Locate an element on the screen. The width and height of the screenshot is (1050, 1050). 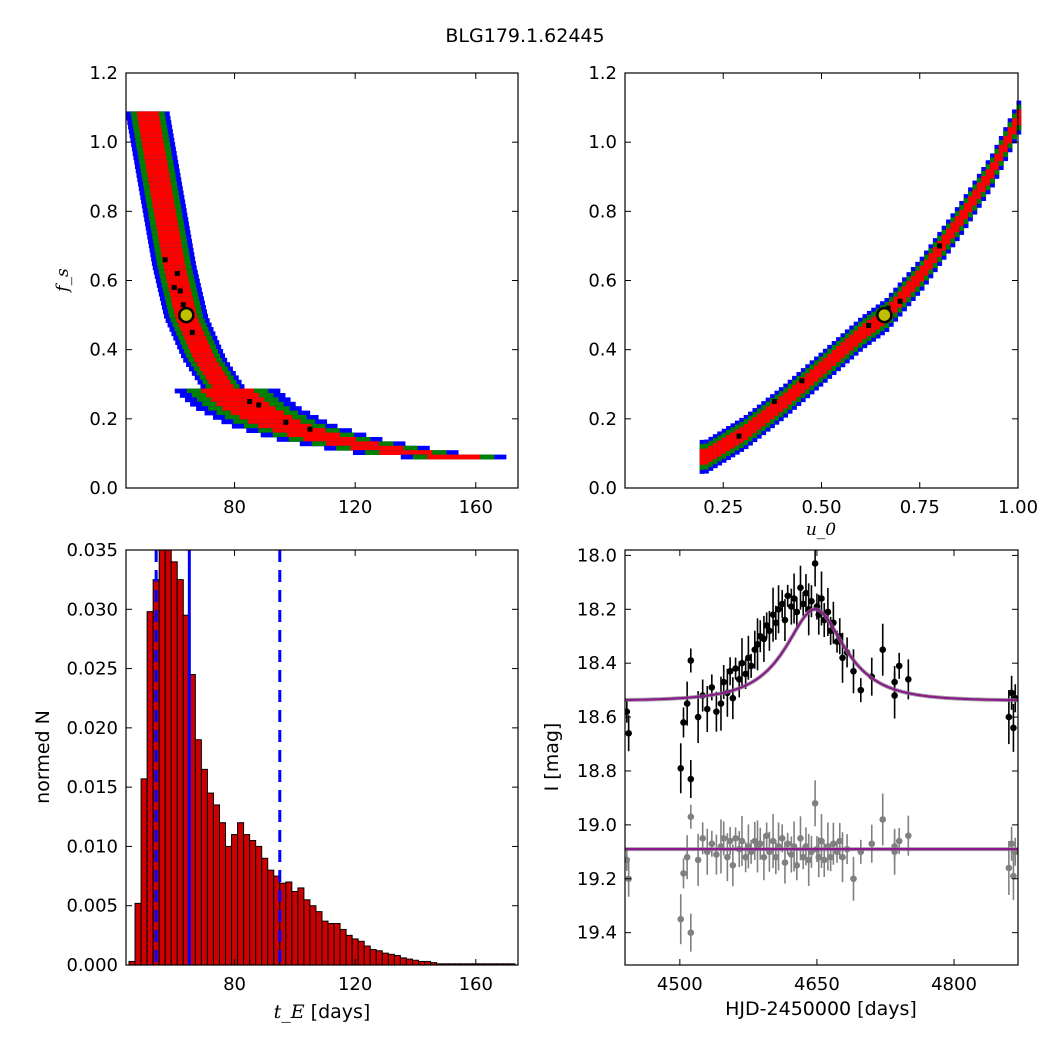
histogram-marker-lines is located at coordinates (218, 757).